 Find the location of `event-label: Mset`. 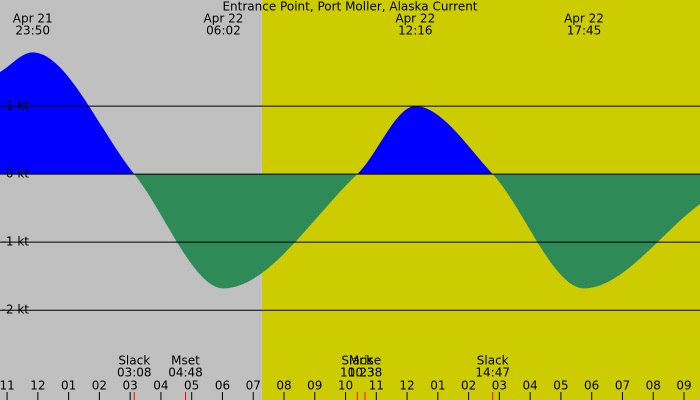

event-label: Mset is located at coordinates (185, 361).